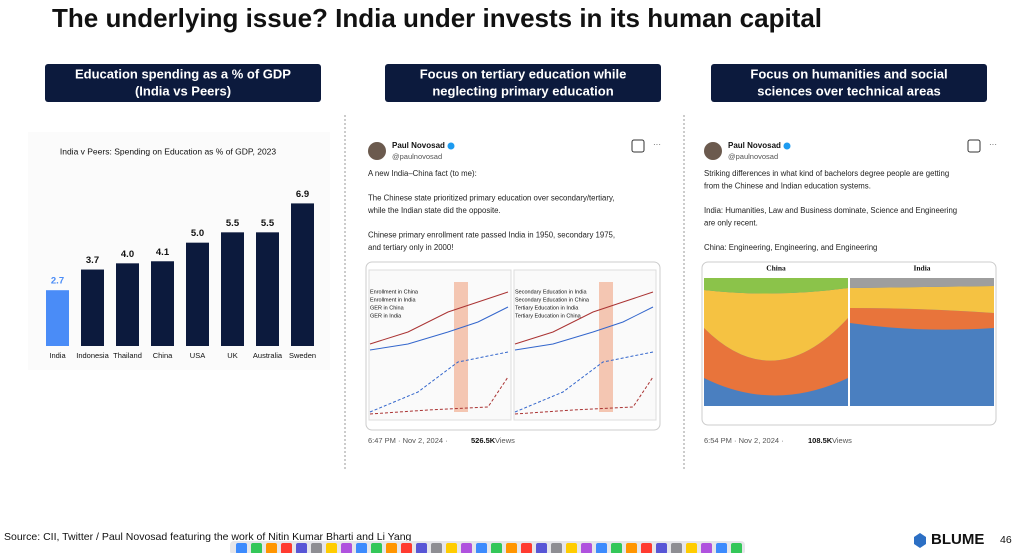  I want to click on tweet-image: China India, so click(849, 343).